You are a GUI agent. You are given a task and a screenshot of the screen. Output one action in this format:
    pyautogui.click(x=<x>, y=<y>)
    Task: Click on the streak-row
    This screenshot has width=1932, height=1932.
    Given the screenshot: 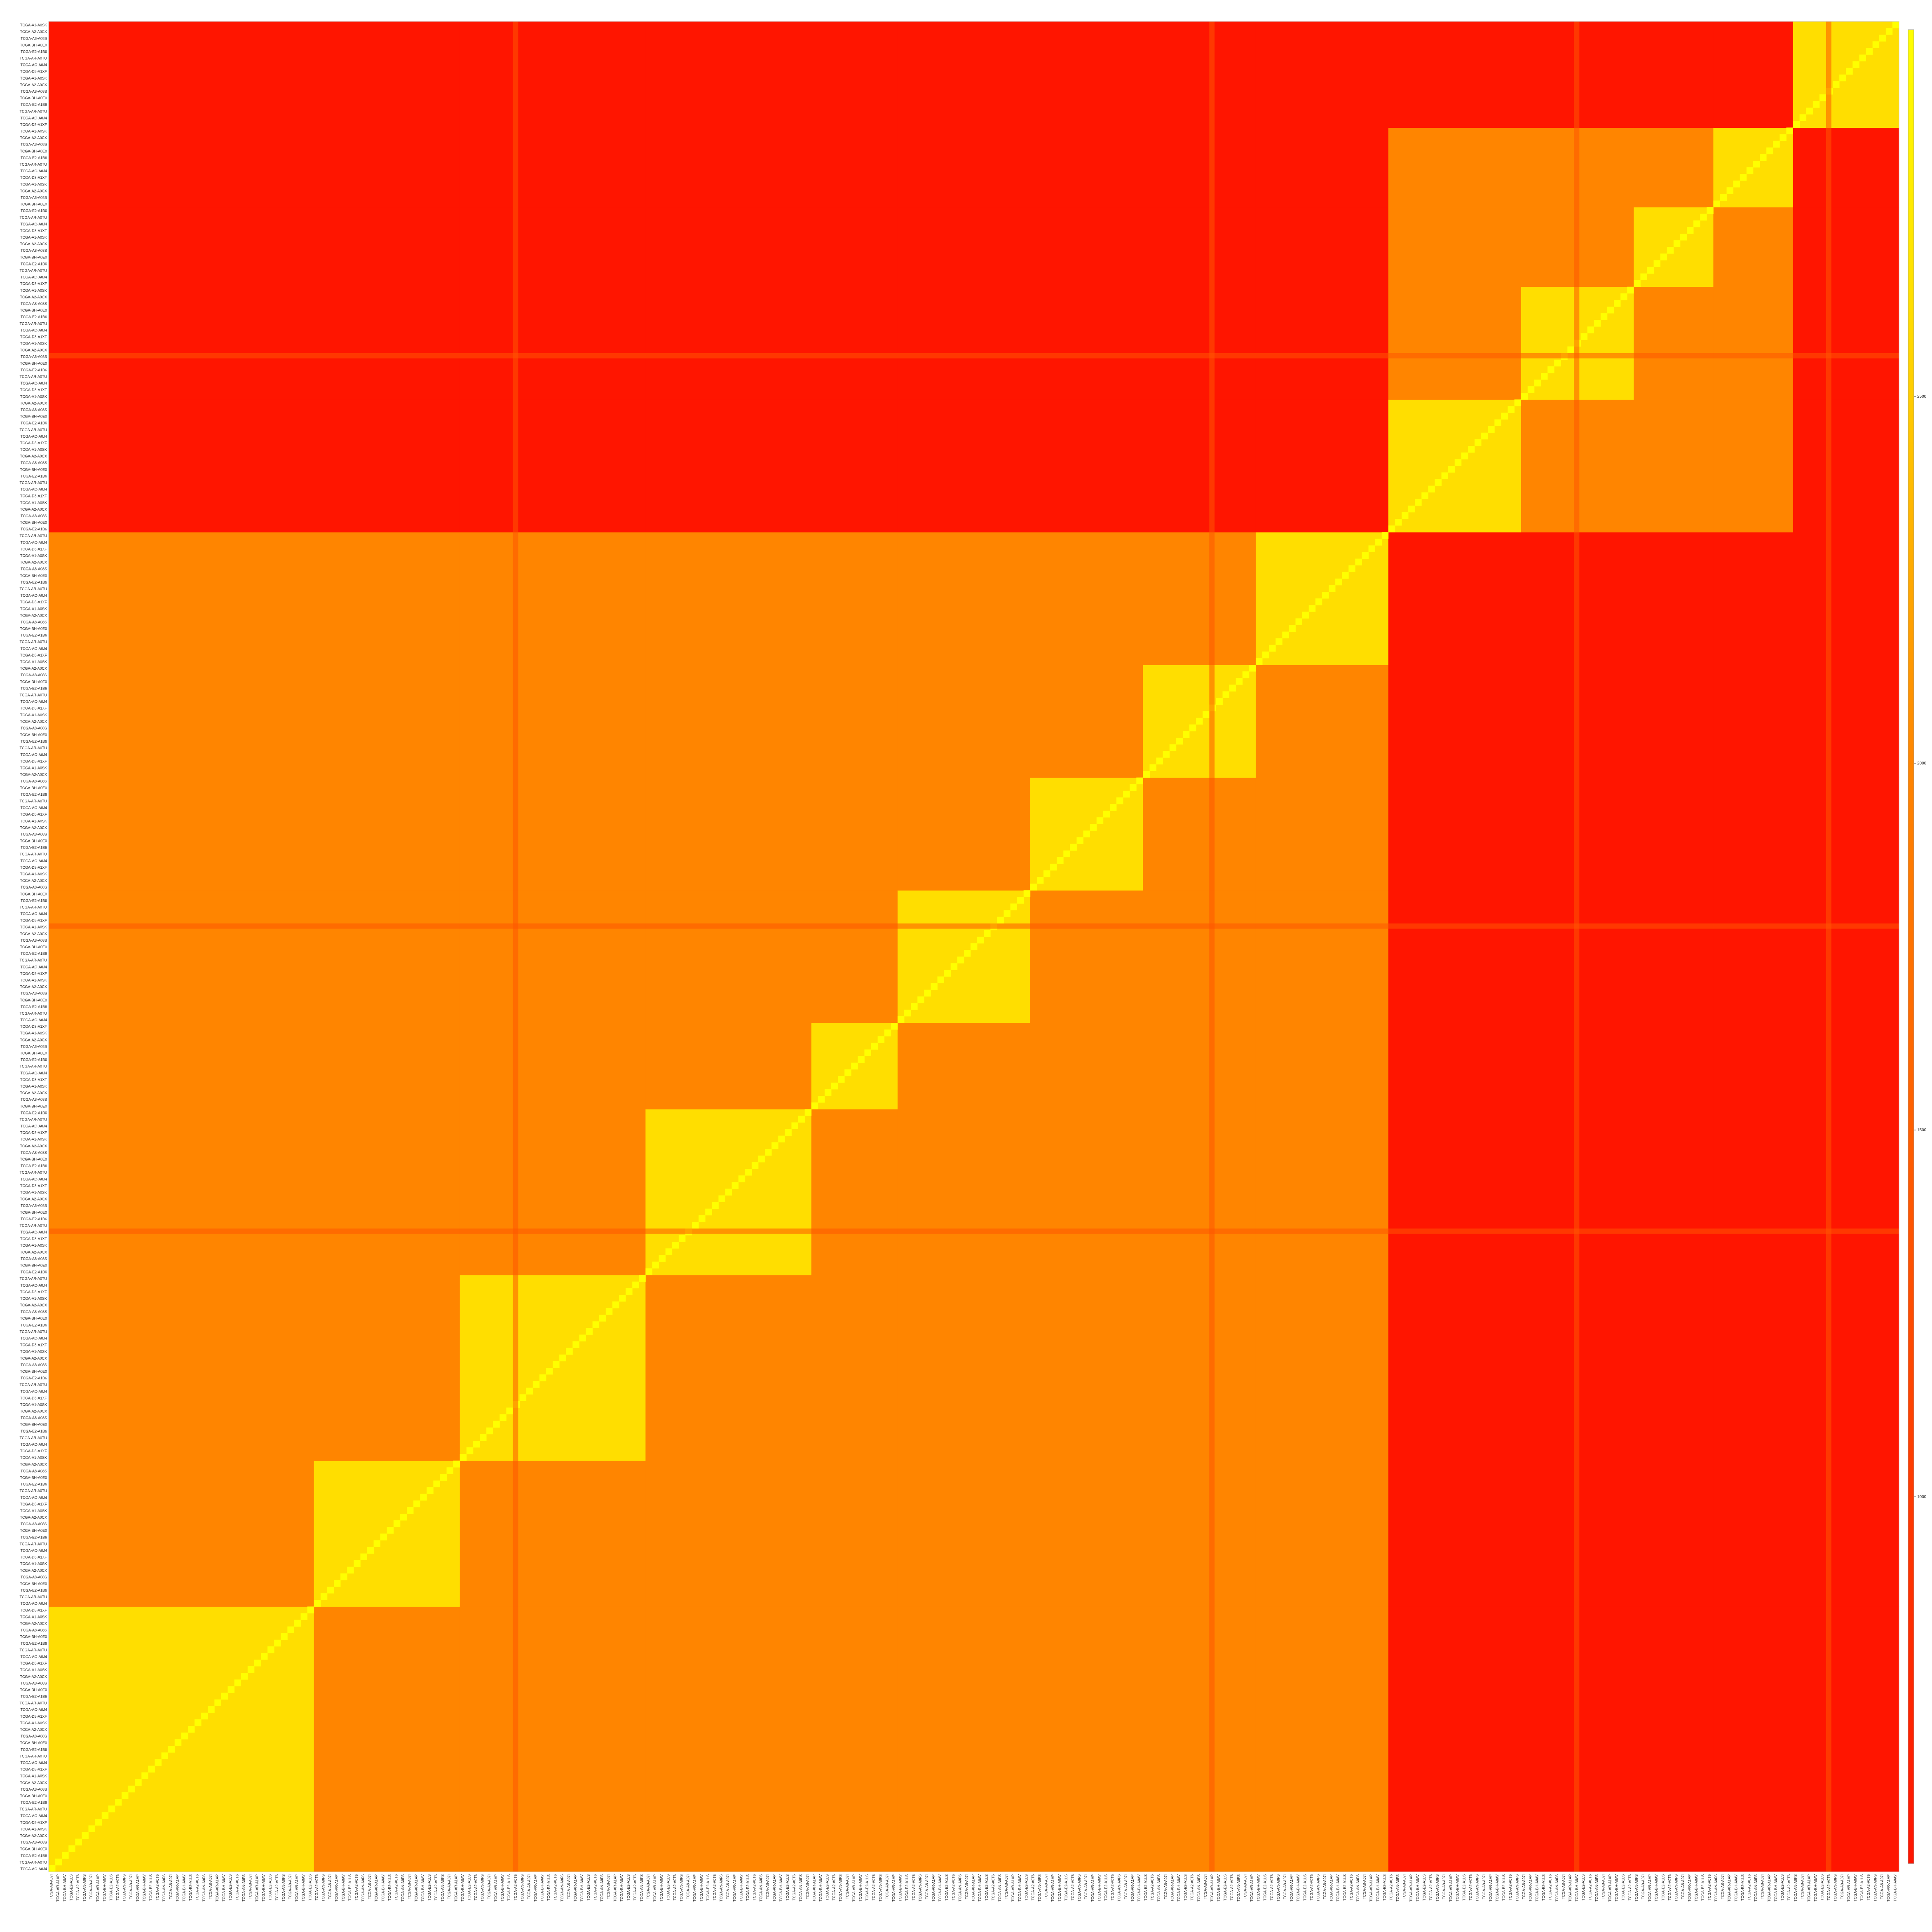 What is the action you would take?
    pyautogui.click(x=974, y=926)
    